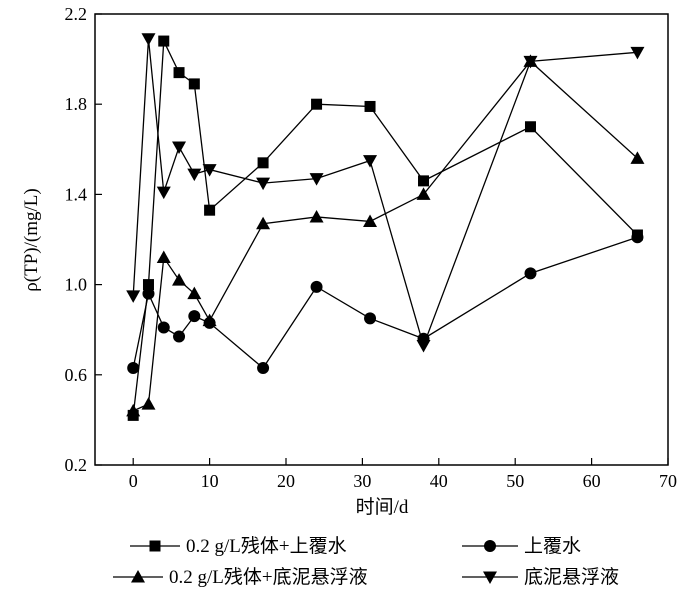 This screenshot has height=600, width=700. What do you see at coordinates (403, 474) in the screenshot?
I see `x-axis-ticks: 0 10 20 30 40 50 60 70` at bounding box center [403, 474].